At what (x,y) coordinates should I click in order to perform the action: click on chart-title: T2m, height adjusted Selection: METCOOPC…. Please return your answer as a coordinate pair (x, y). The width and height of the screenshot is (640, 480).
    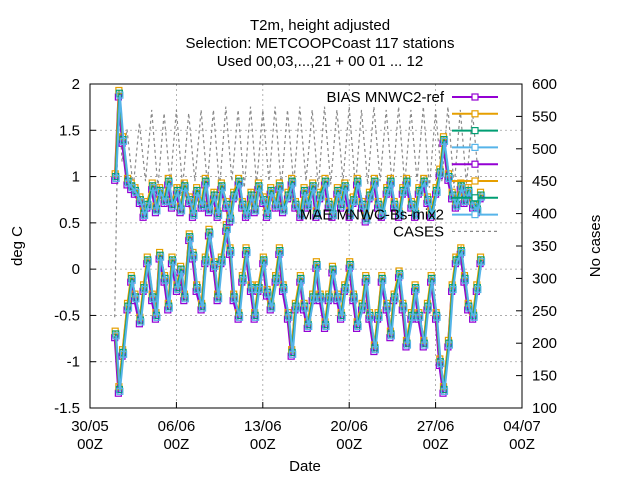
    Looking at the image, I should click on (319, 43).